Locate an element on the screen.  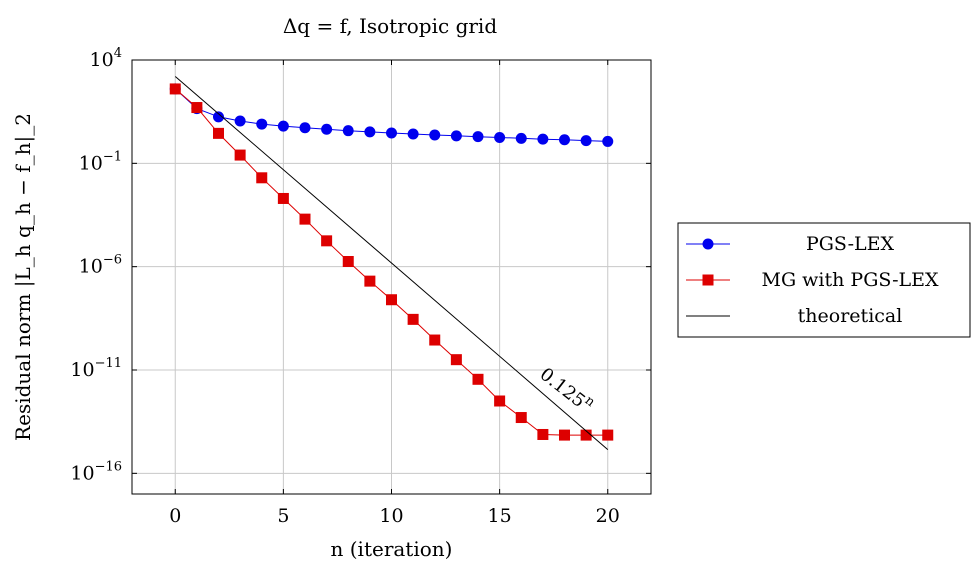
y-axis-label: Residual norm |L_h q_h − f_h|_2 is located at coordinates (23, 277).